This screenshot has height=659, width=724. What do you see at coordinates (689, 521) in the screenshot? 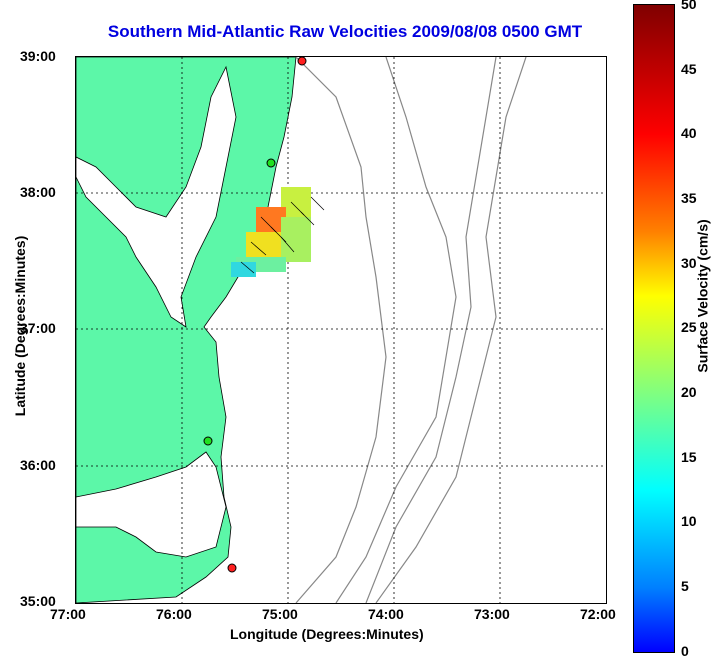
I see `colorbar-tick: 10` at bounding box center [689, 521].